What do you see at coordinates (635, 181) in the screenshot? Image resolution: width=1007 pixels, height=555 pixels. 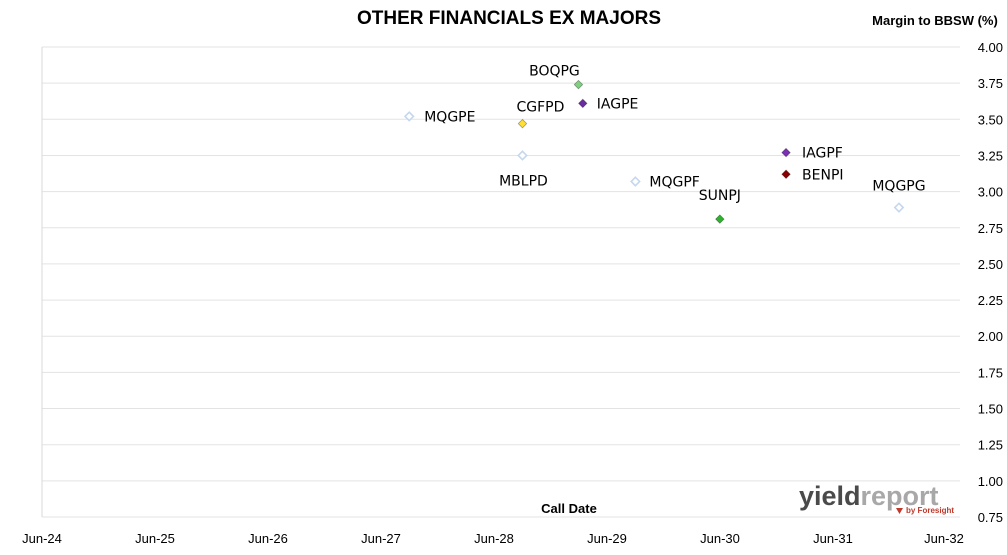 I see `data-point-mqgpf` at bounding box center [635, 181].